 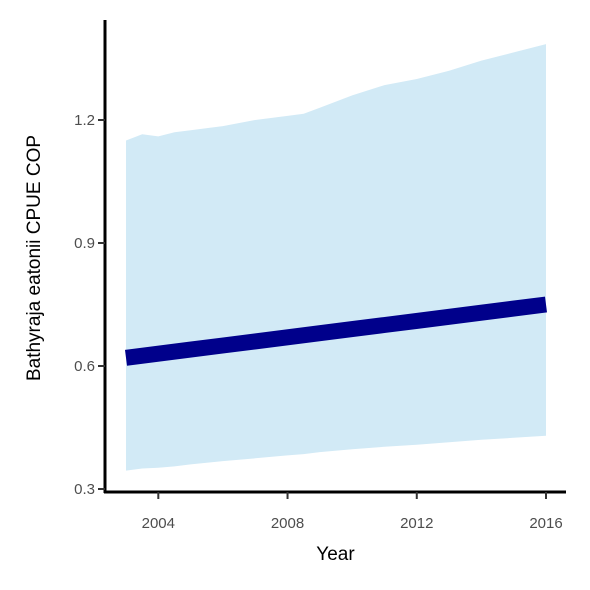 I want to click on x-tick-label: 2008, so click(x=287, y=523).